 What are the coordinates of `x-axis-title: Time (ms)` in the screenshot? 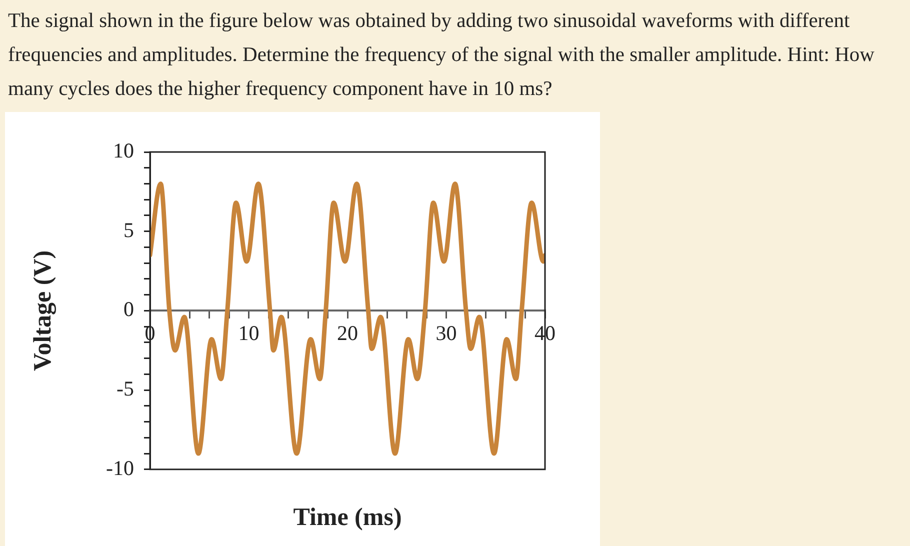 It's located at (347, 518).